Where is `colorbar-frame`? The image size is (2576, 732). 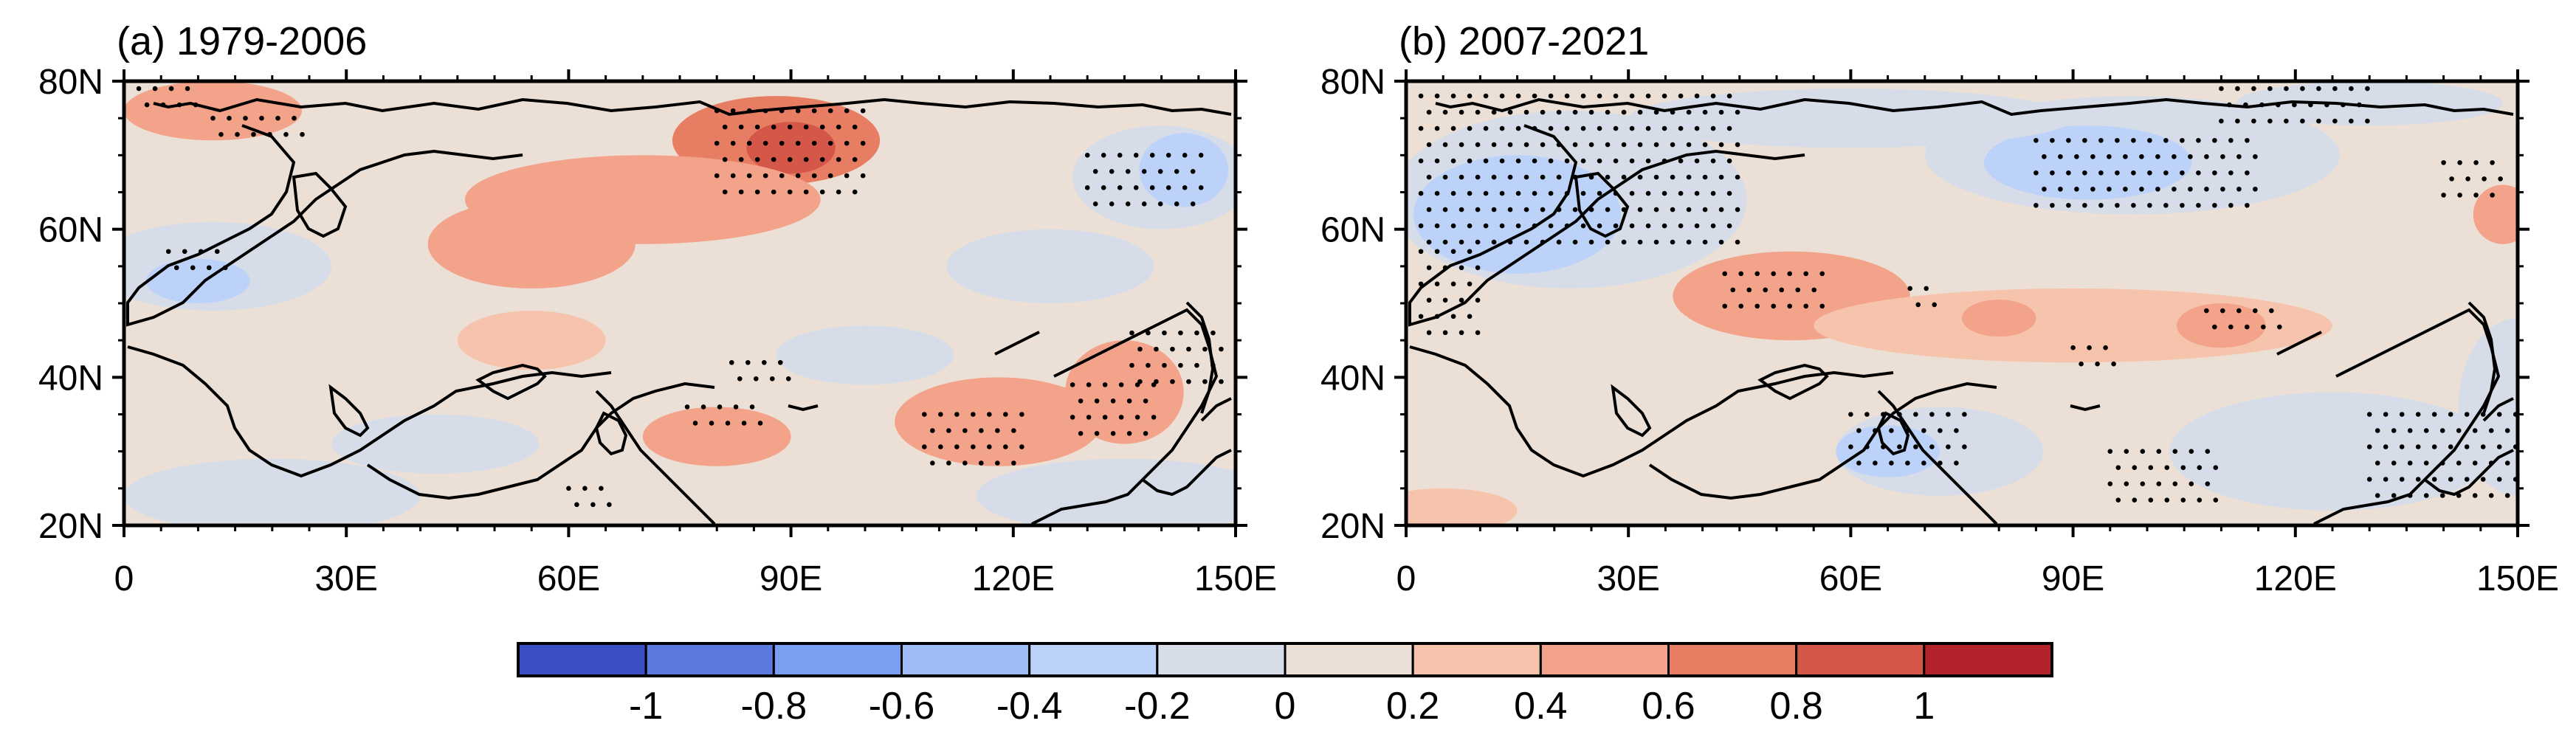 colorbar-frame is located at coordinates (1285, 659).